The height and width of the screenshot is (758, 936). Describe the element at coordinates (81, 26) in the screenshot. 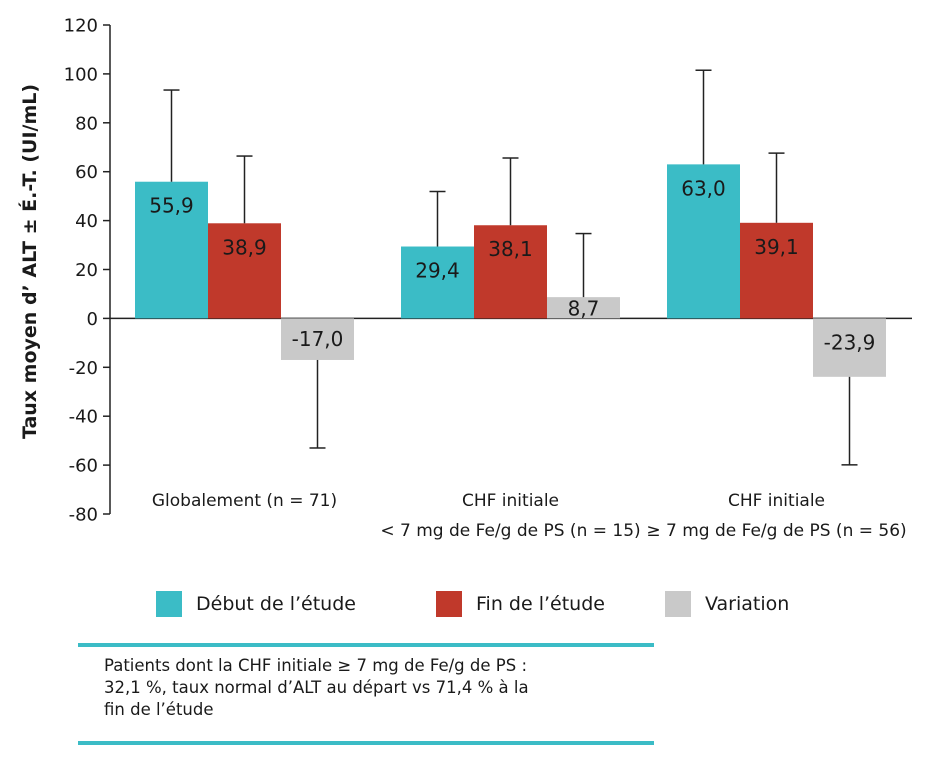

I see `y-tick-label: 120` at that location.